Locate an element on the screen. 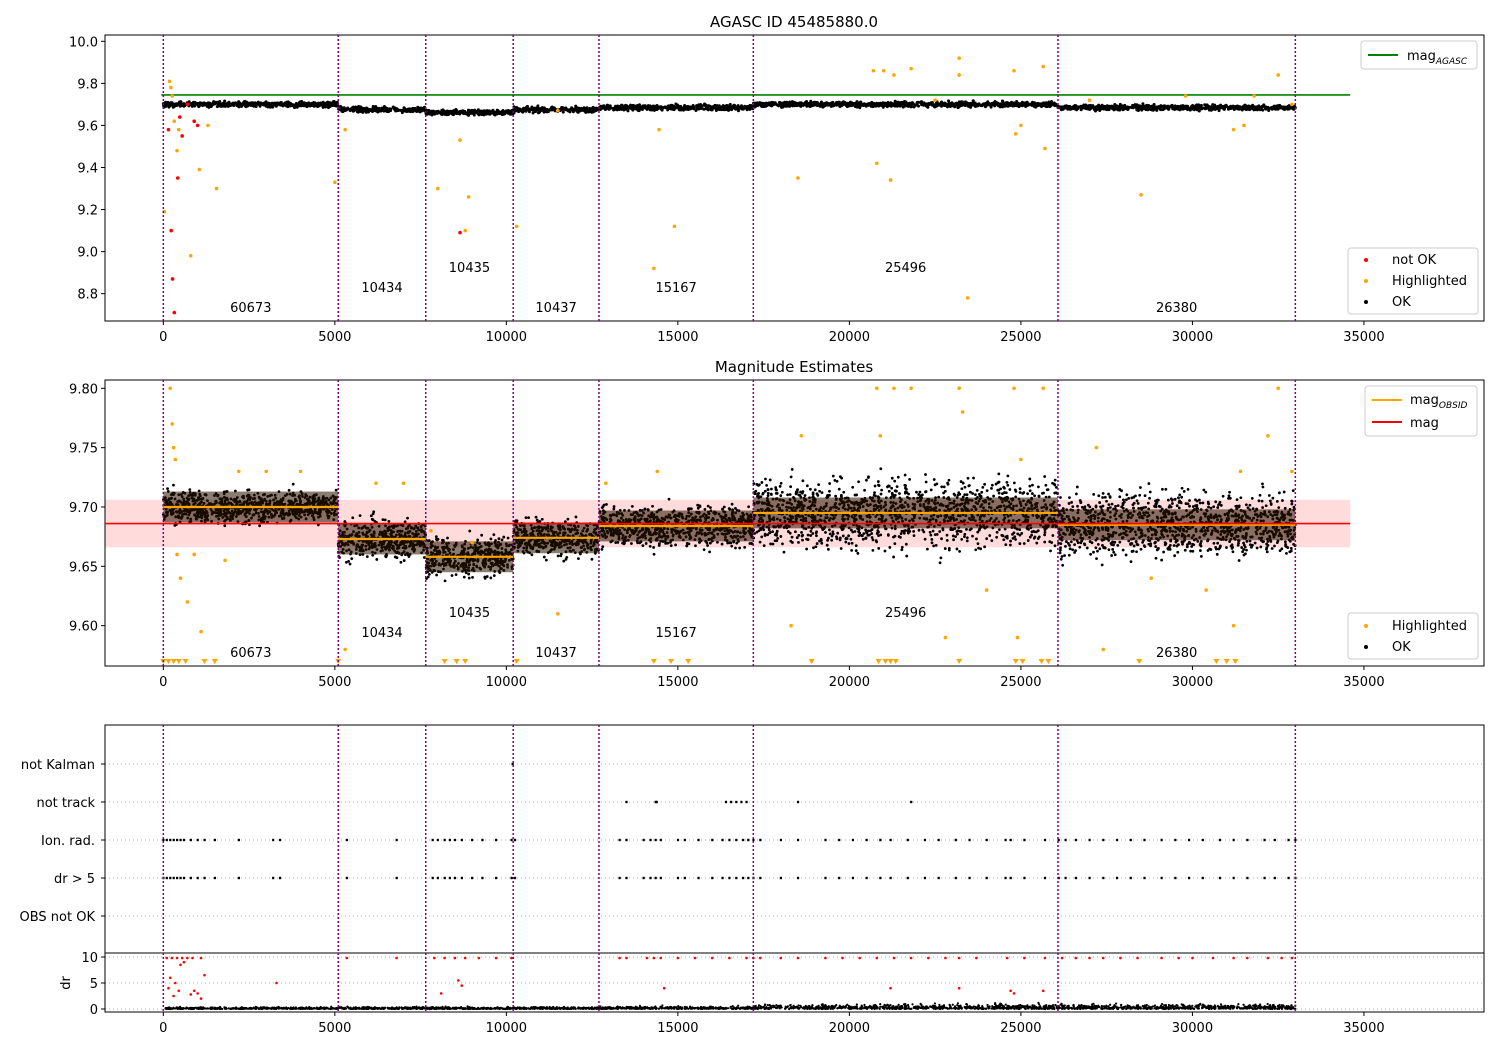 This screenshot has height=1050, width=1500. y-tick-label: 9.2 is located at coordinates (87, 211).